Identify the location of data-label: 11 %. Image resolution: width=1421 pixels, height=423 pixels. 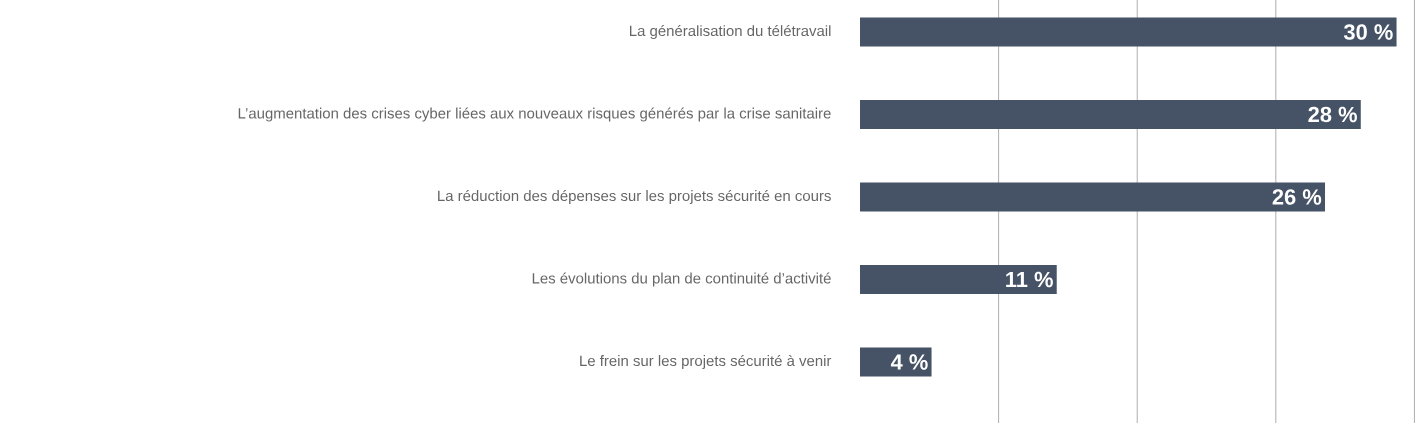
(1029, 279).